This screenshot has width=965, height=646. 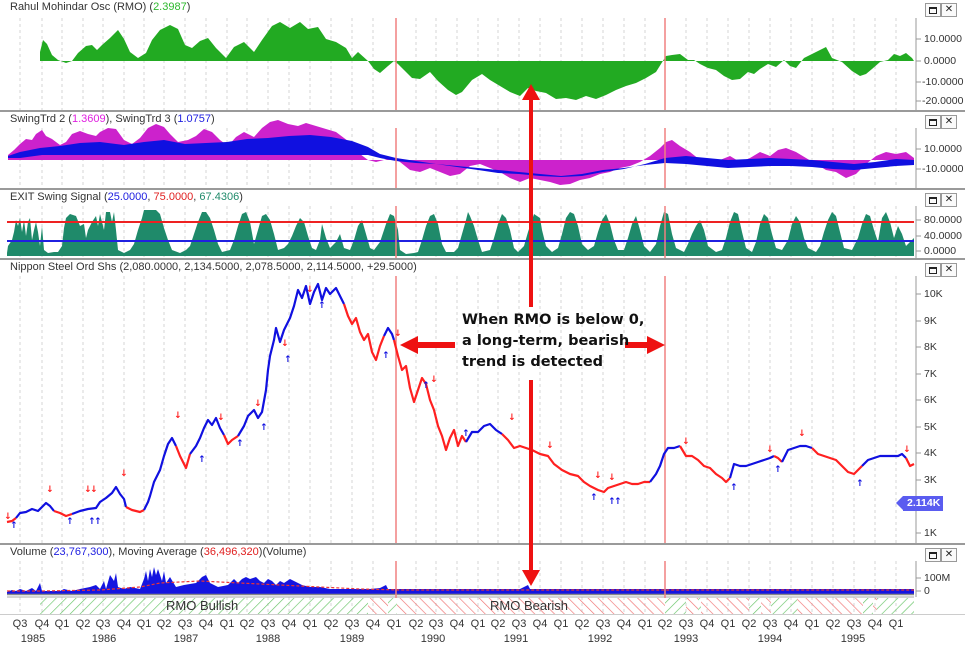 What do you see at coordinates (529, 605) in the screenshot?
I see `rmo-bearish-label: RMO Bearish` at bounding box center [529, 605].